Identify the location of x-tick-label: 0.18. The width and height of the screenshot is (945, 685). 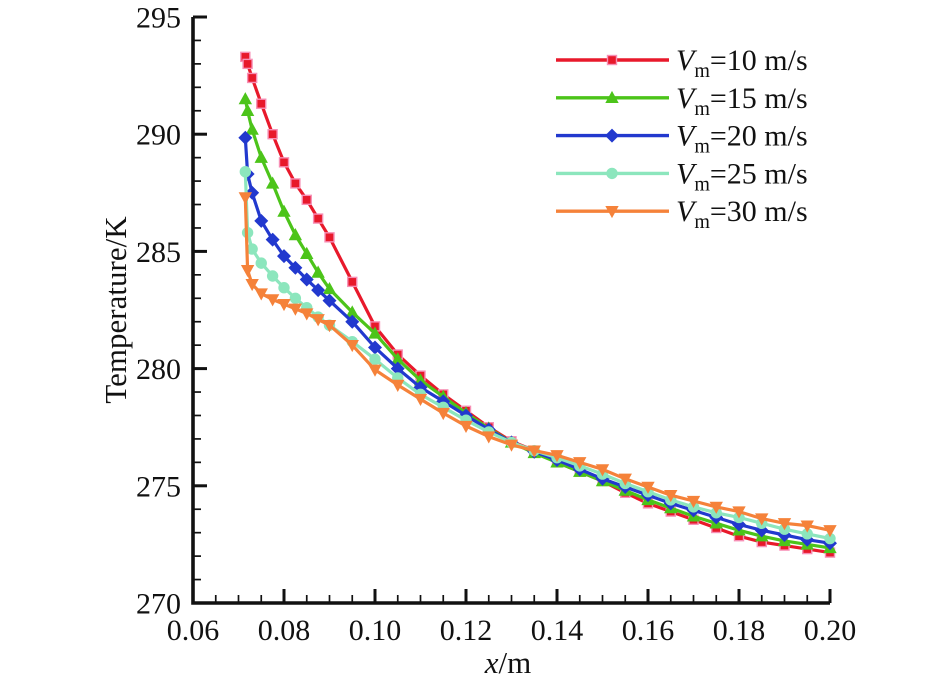
(739, 630).